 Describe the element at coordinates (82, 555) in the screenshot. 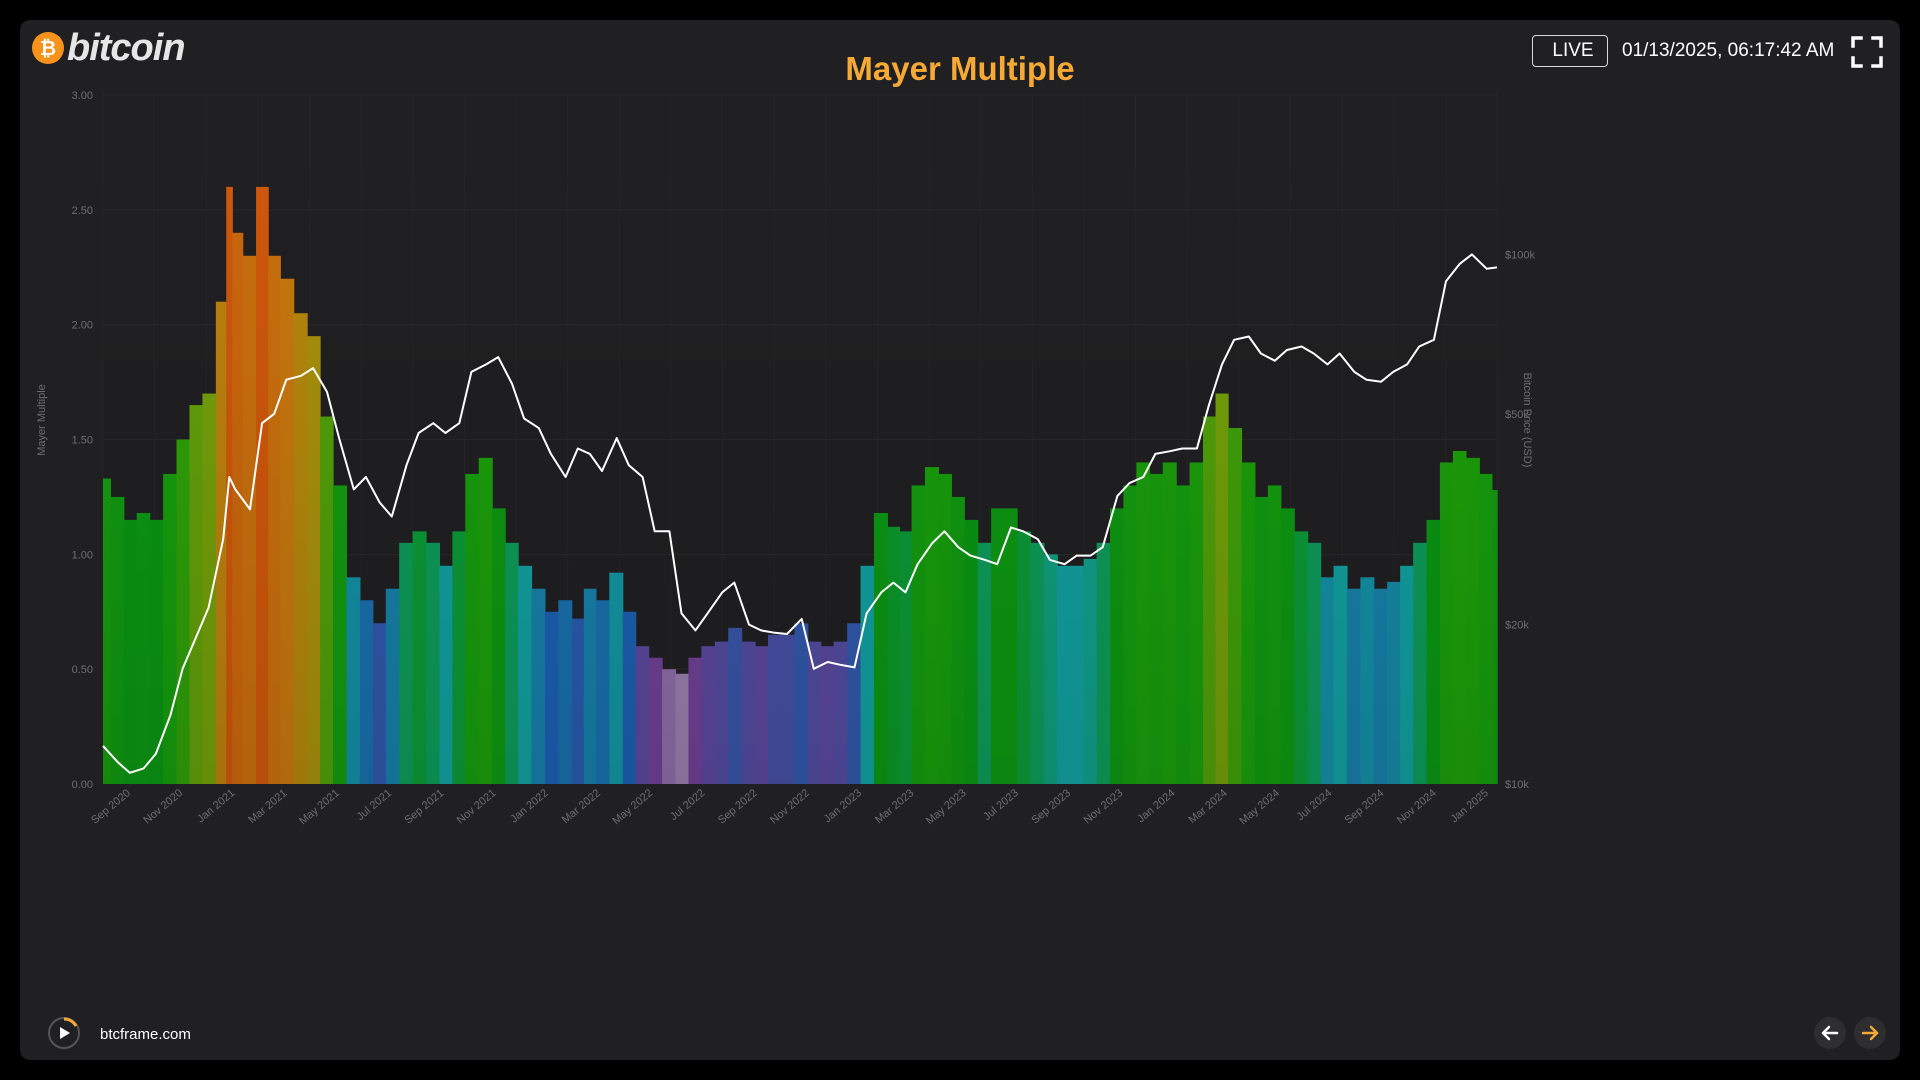

I see `y-tick-label: 1.00` at that location.